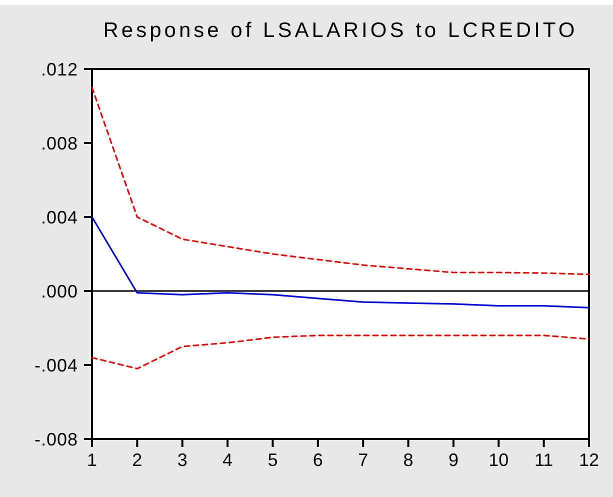 The image size is (613, 497). Describe the element at coordinates (137, 460) in the screenshot. I see `x-tick-label: 2` at that location.